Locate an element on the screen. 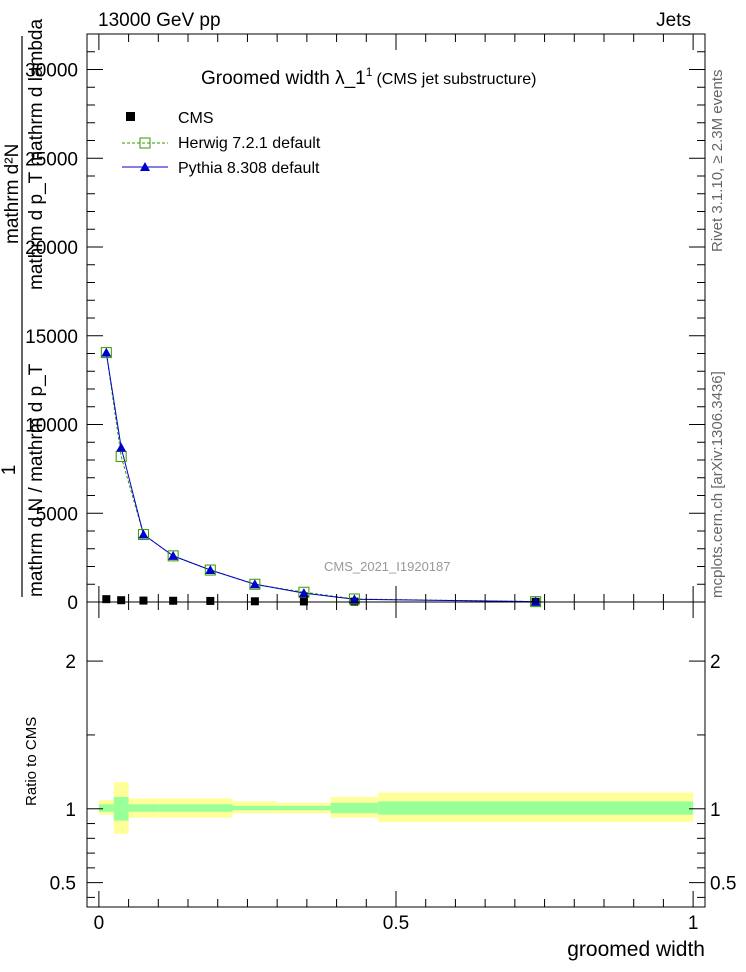  pythia-series-line is located at coordinates (320, 477).